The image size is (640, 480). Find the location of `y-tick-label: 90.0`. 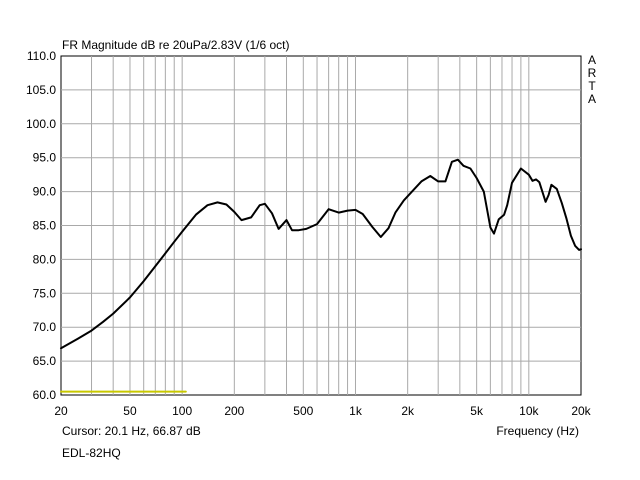

y-tick-label: 90.0 is located at coordinates (45, 192).